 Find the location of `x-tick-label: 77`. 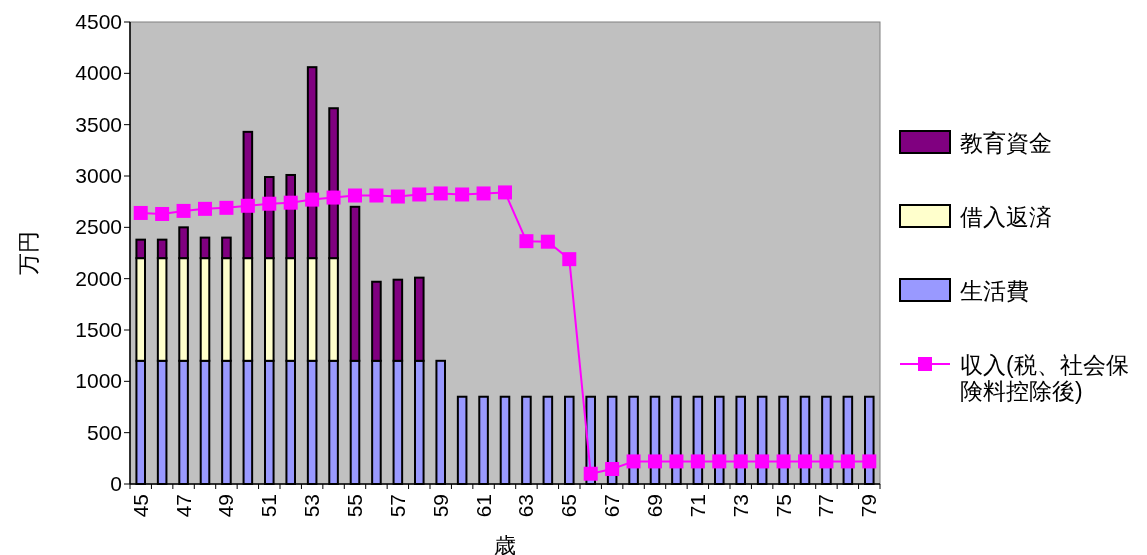

x-tick-label: 77 is located at coordinates (826, 506).